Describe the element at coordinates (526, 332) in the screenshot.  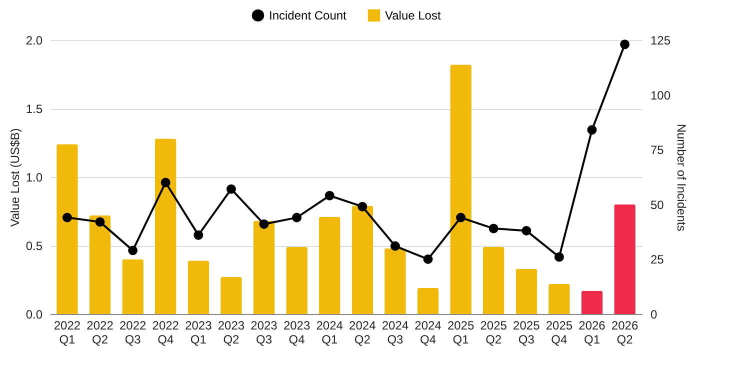
I see `x-tick-label: 2025 Q3` at that location.